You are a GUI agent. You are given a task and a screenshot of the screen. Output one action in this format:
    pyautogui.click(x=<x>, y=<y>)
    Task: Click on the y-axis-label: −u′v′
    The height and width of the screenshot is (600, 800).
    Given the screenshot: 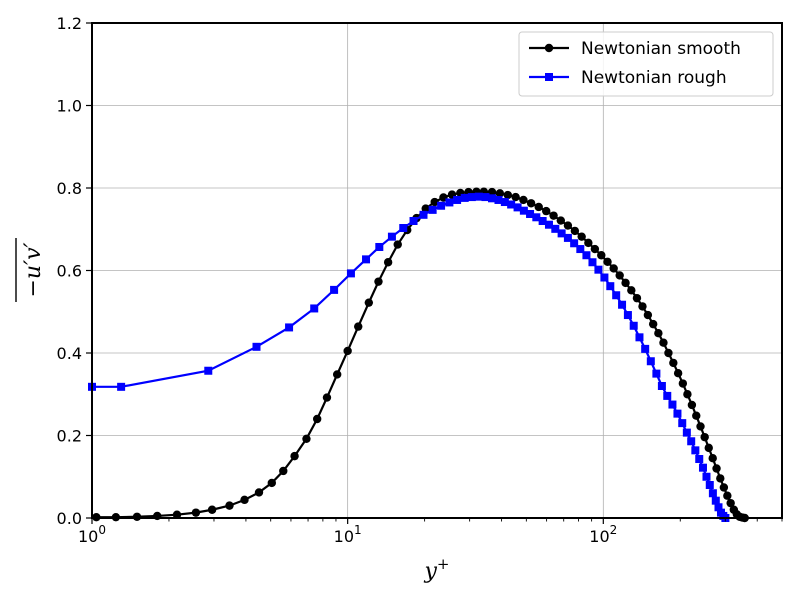 What is the action you would take?
    pyautogui.click(x=33, y=269)
    